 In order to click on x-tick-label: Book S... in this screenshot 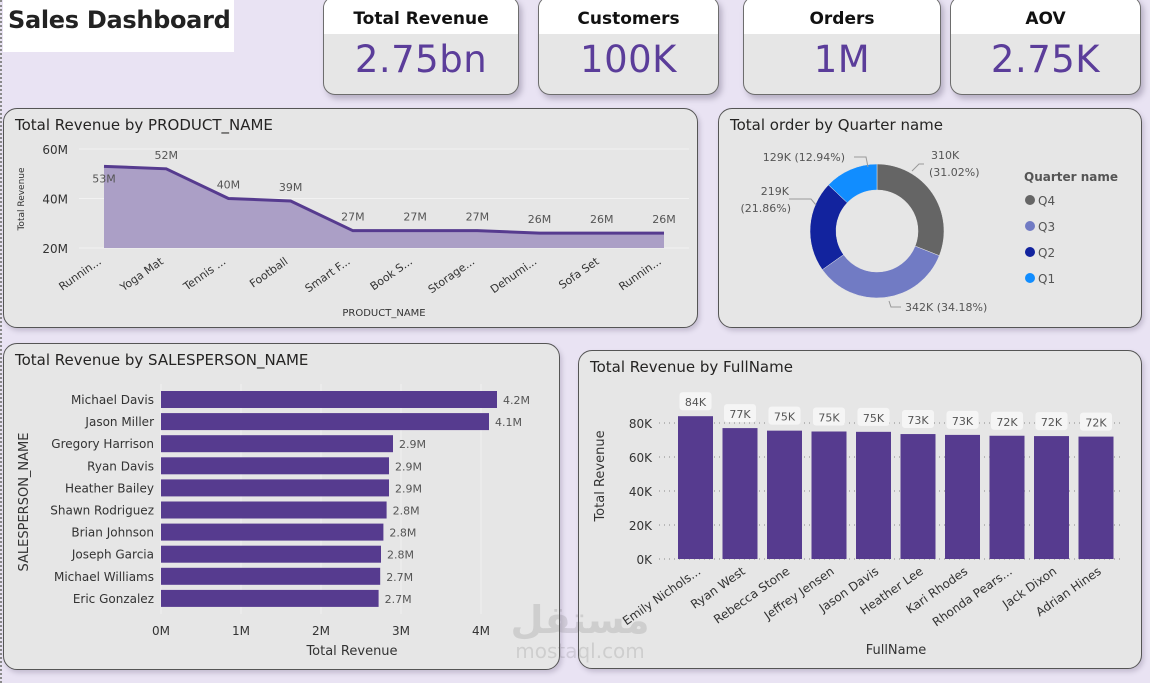, I will do `click(391, 274)`.